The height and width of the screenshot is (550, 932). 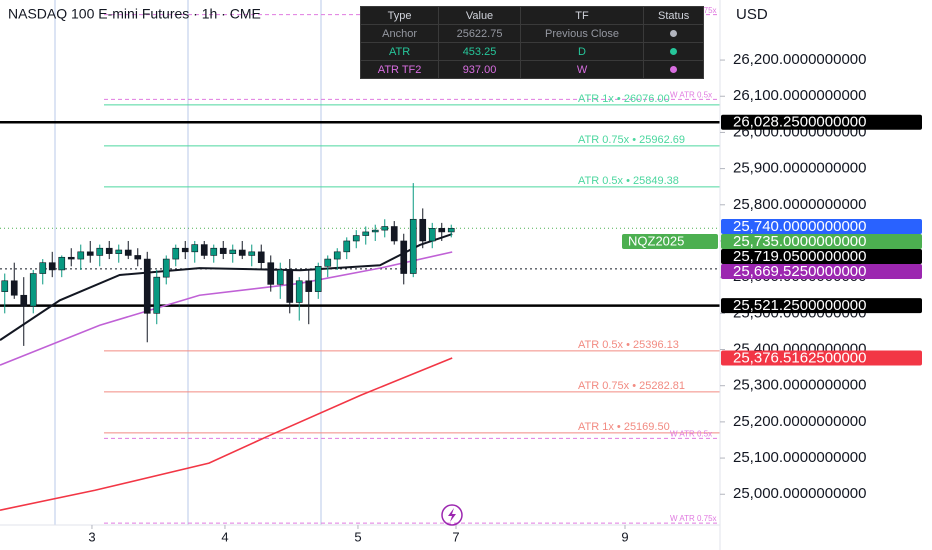 What do you see at coordinates (799, 95) in the screenshot?
I see `y-tick-label: 26,100.0000000000` at bounding box center [799, 95].